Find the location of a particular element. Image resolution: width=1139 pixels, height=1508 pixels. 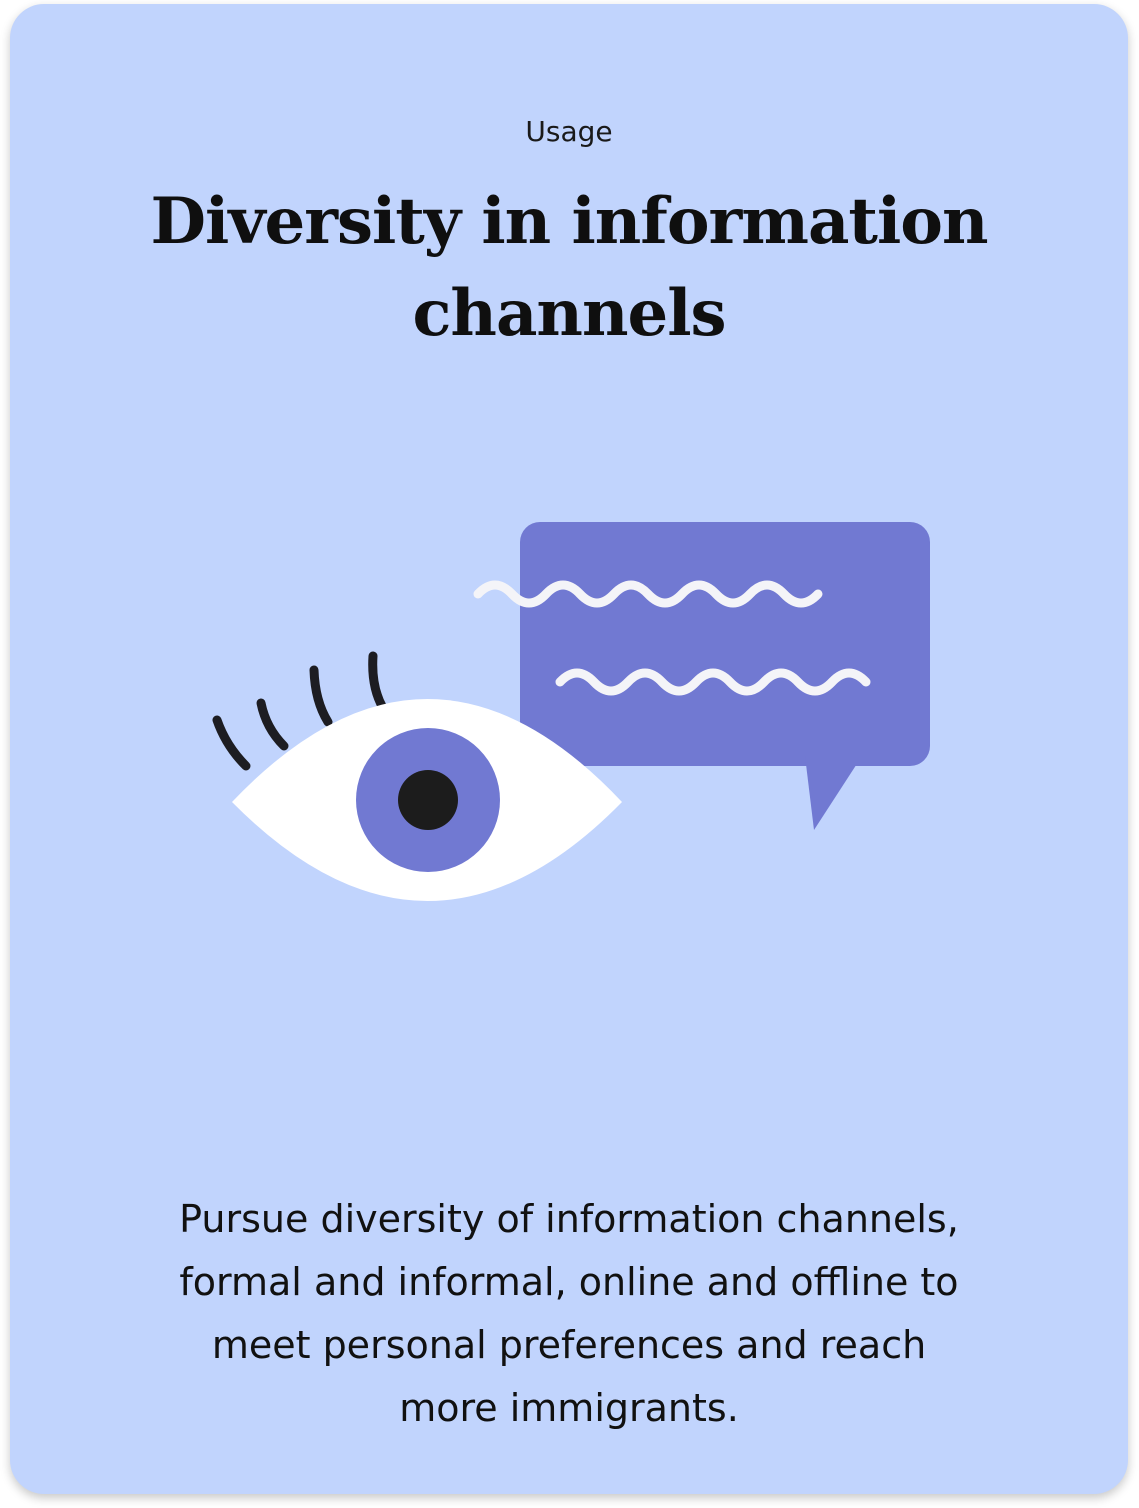

card-category: Usage is located at coordinates (569, 131).